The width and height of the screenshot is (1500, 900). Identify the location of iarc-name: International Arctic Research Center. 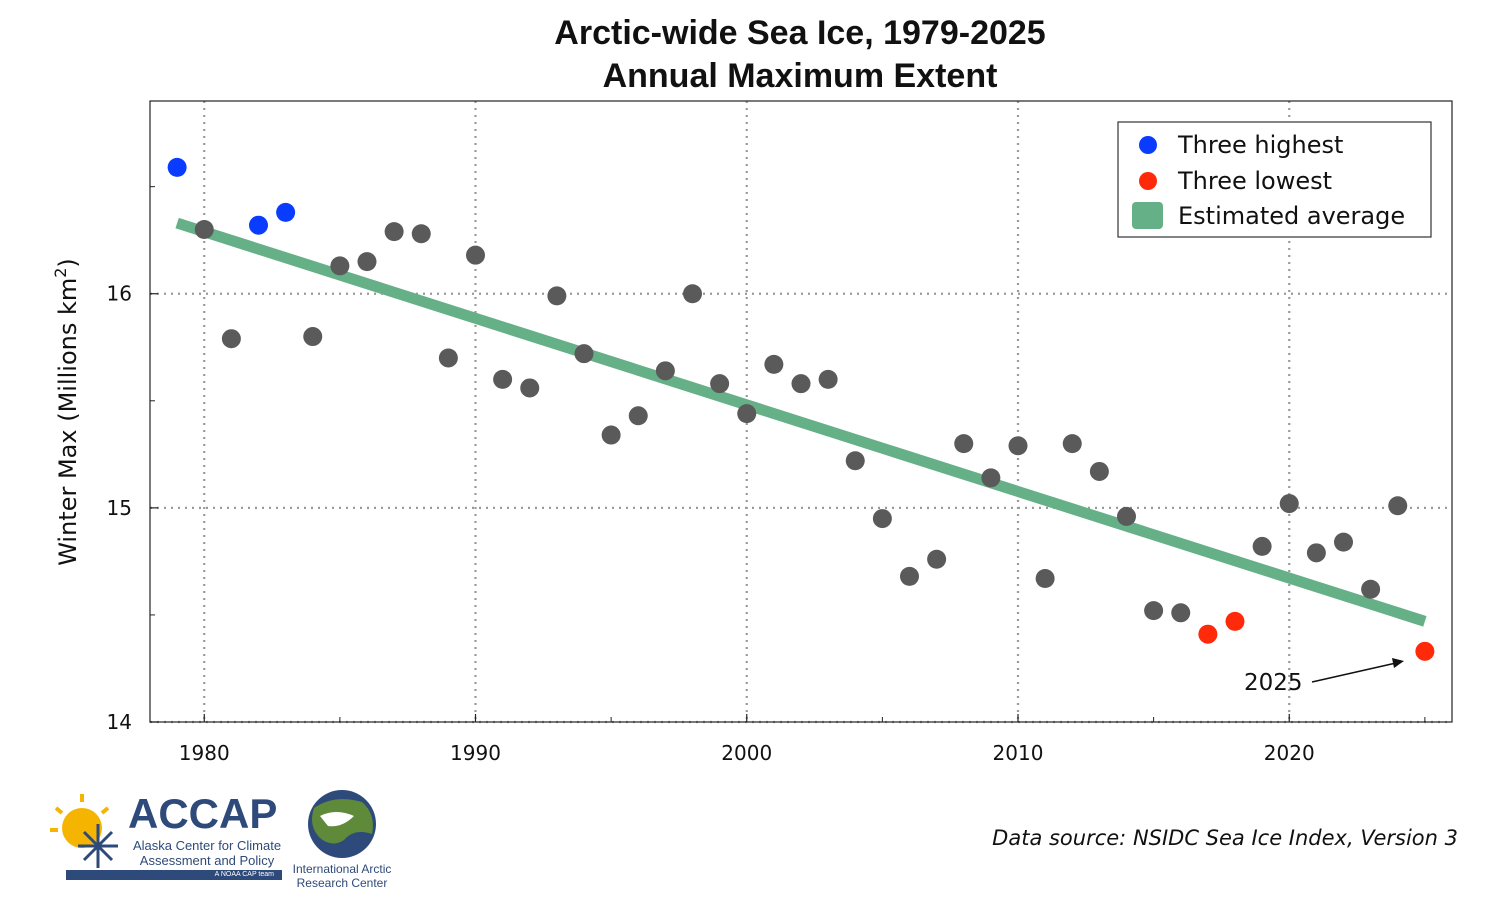
(342, 876).